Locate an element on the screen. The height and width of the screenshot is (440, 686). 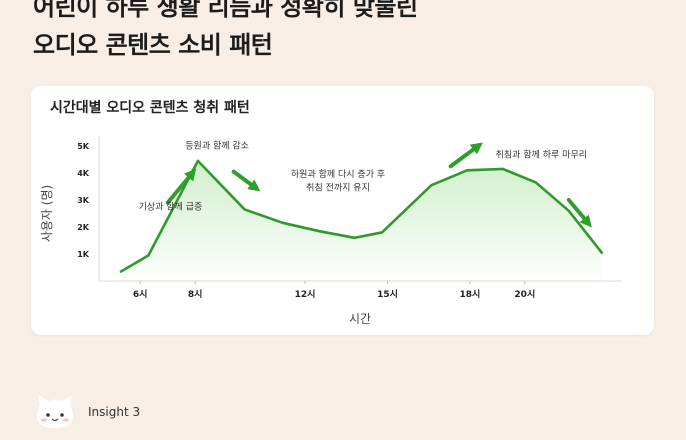
y-tick-label: 1K is located at coordinates (83, 254).